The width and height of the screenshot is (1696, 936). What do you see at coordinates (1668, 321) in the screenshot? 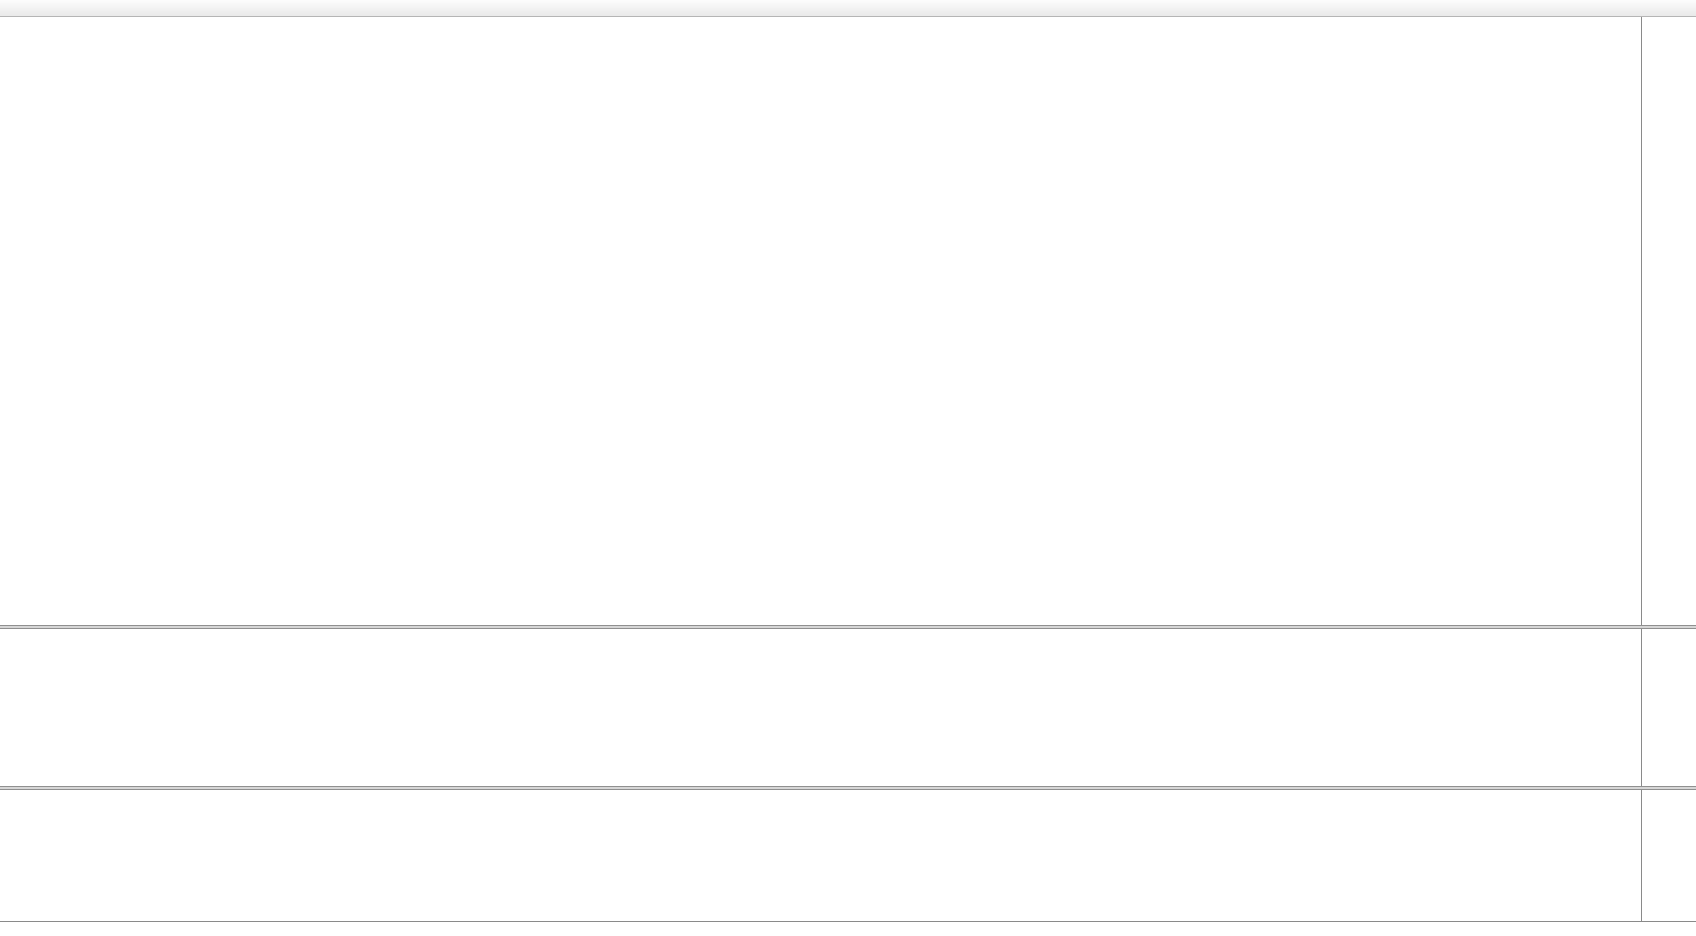
I see `price-axis` at bounding box center [1668, 321].